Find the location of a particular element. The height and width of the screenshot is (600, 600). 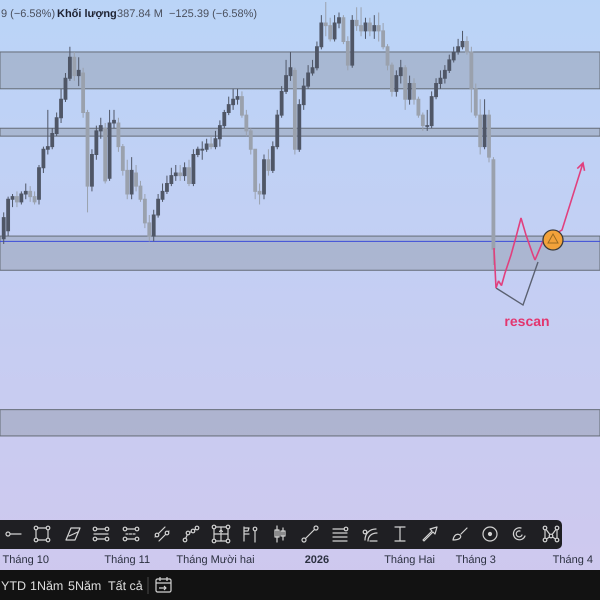

x-tick-label: Tháng 3 is located at coordinates (476, 560).